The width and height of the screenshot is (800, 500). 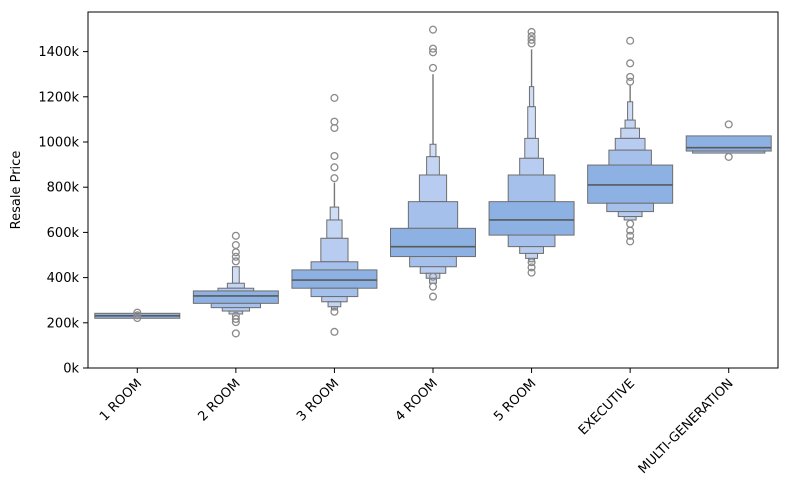 What do you see at coordinates (58, 97) in the screenshot?
I see `y-tick-label: 1200k` at bounding box center [58, 97].